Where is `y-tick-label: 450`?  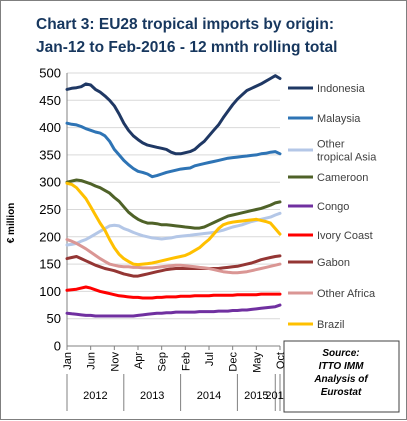 y-tick-label: 450 is located at coordinates (50, 100).